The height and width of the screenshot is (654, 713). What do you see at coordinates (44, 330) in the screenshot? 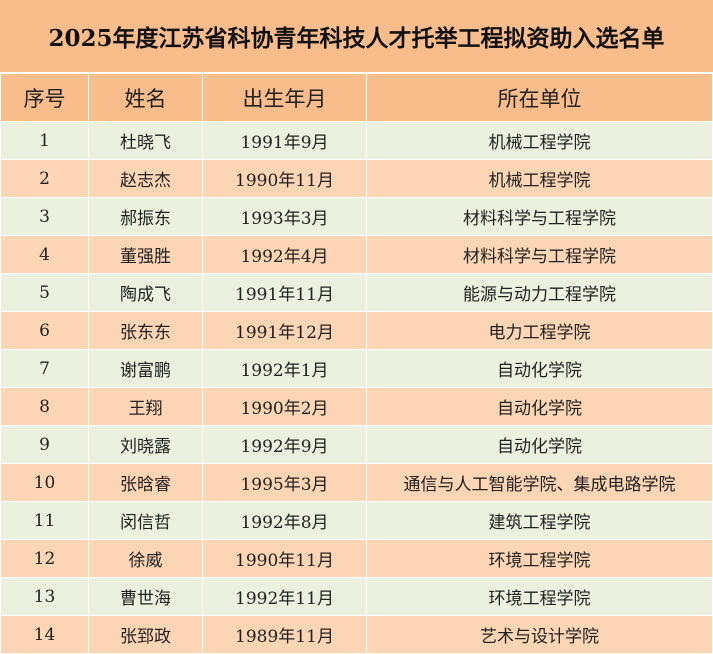
I see `cell-index: 6` at bounding box center [44, 330].